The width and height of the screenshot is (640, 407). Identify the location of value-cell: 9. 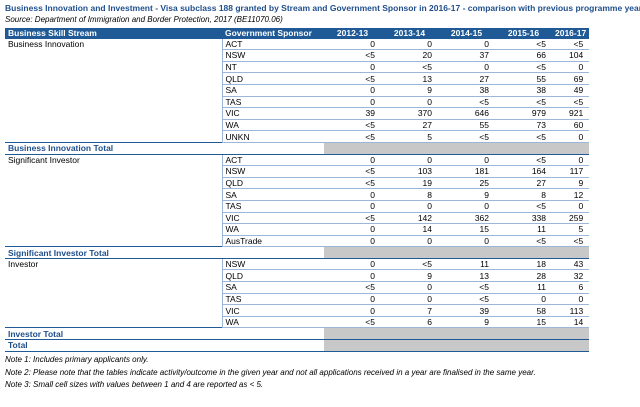
(466, 194).